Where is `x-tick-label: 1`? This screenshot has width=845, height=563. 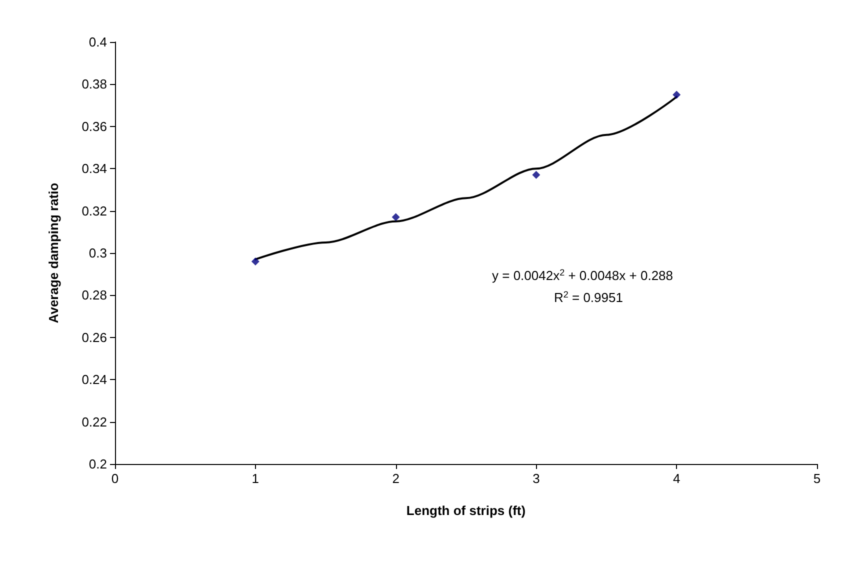 x-tick-label: 1 is located at coordinates (256, 478).